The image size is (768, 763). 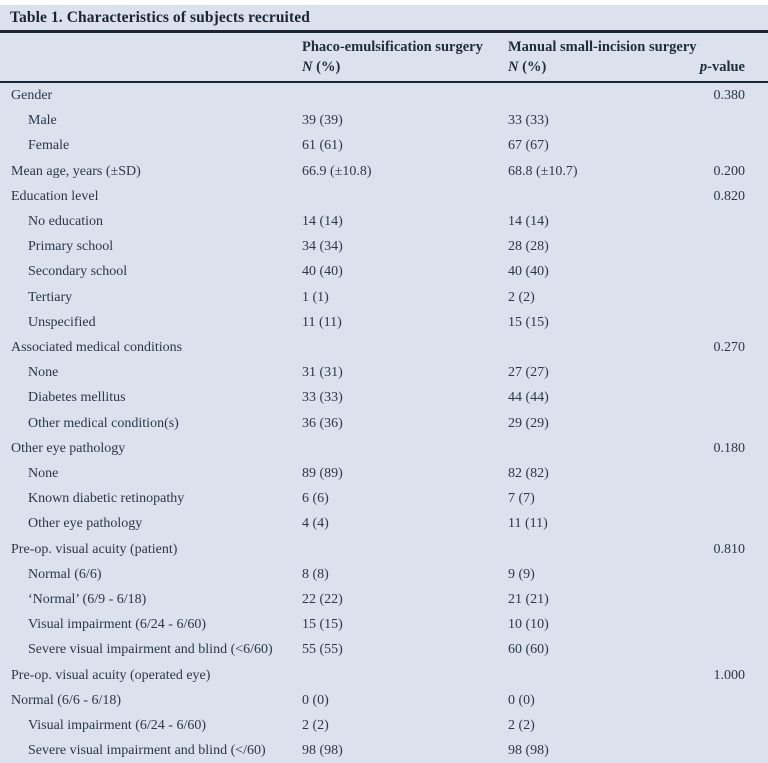 What do you see at coordinates (315, 499) in the screenshot?
I see `phaco-value: 6 (6)` at bounding box center [315, 499].